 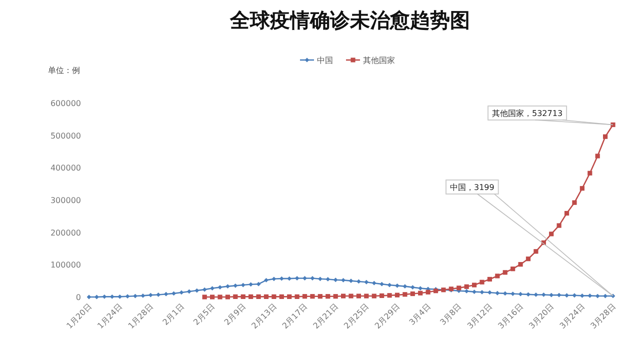 What do you see at coordinates (264, 316) in the screenshot?
I see `x-tick-label: 2月13日` at bounding box center [264, 316].